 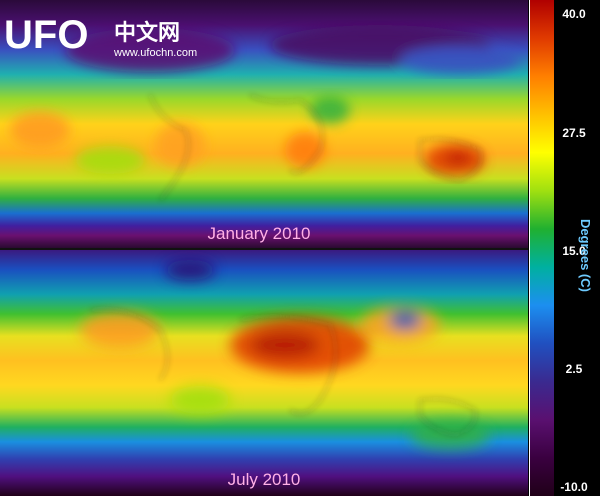 What do you see at coordinates (46, 35) in the screenshot?
I see `svg-text: UFO` at bounding box center [46, 35].